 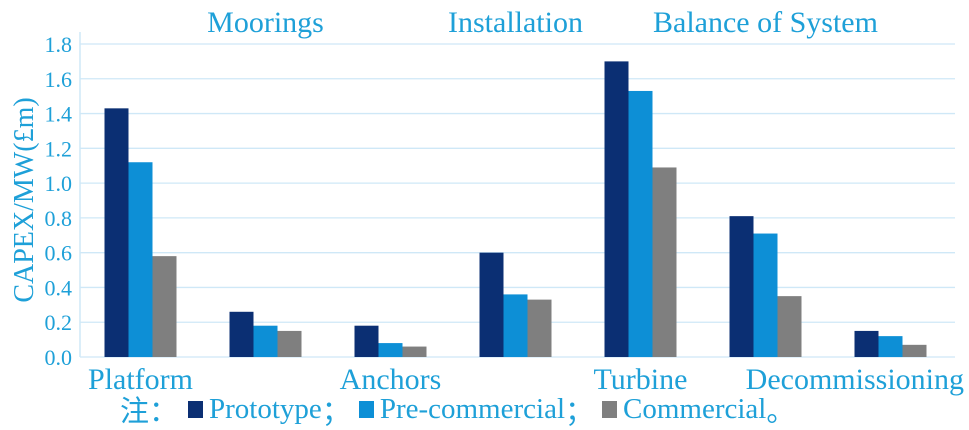 I want to click on bar-pre-commercial-moorings, so click(x=265, y=341).